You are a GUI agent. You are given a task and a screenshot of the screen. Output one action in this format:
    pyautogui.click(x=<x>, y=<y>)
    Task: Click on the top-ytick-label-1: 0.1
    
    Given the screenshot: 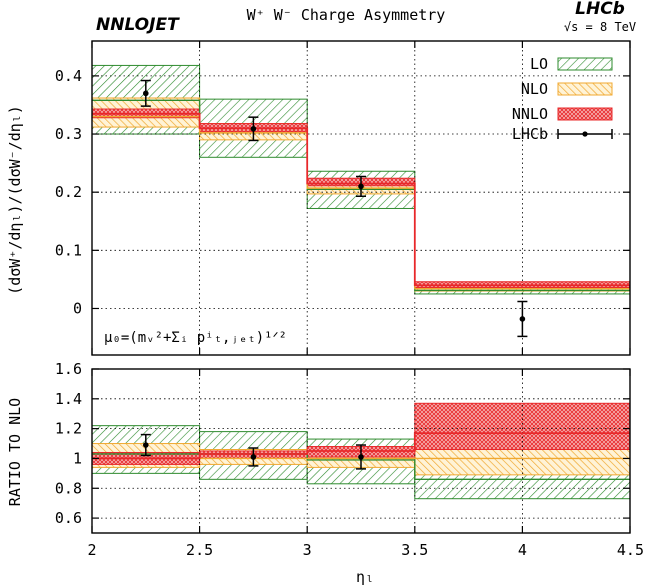 What is the action you would take?
    pyautogui.click(x=68, y=250)
    